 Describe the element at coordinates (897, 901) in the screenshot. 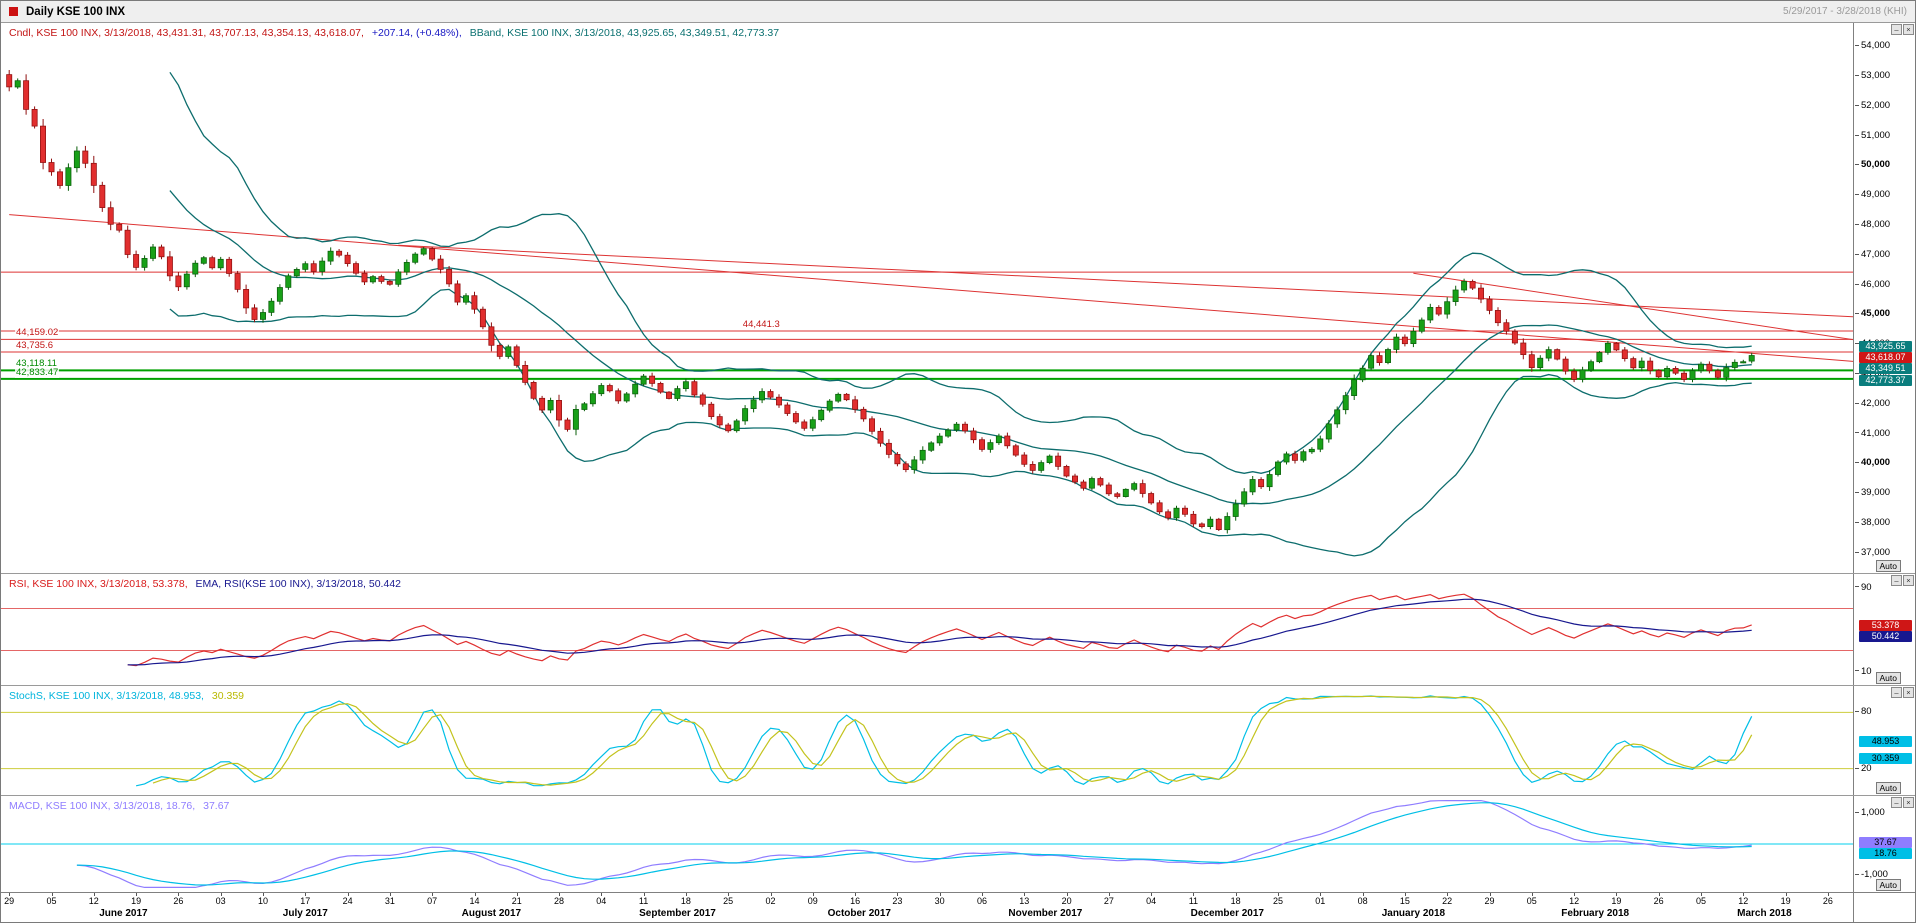

I see `time-tick-label: 23` at that location.